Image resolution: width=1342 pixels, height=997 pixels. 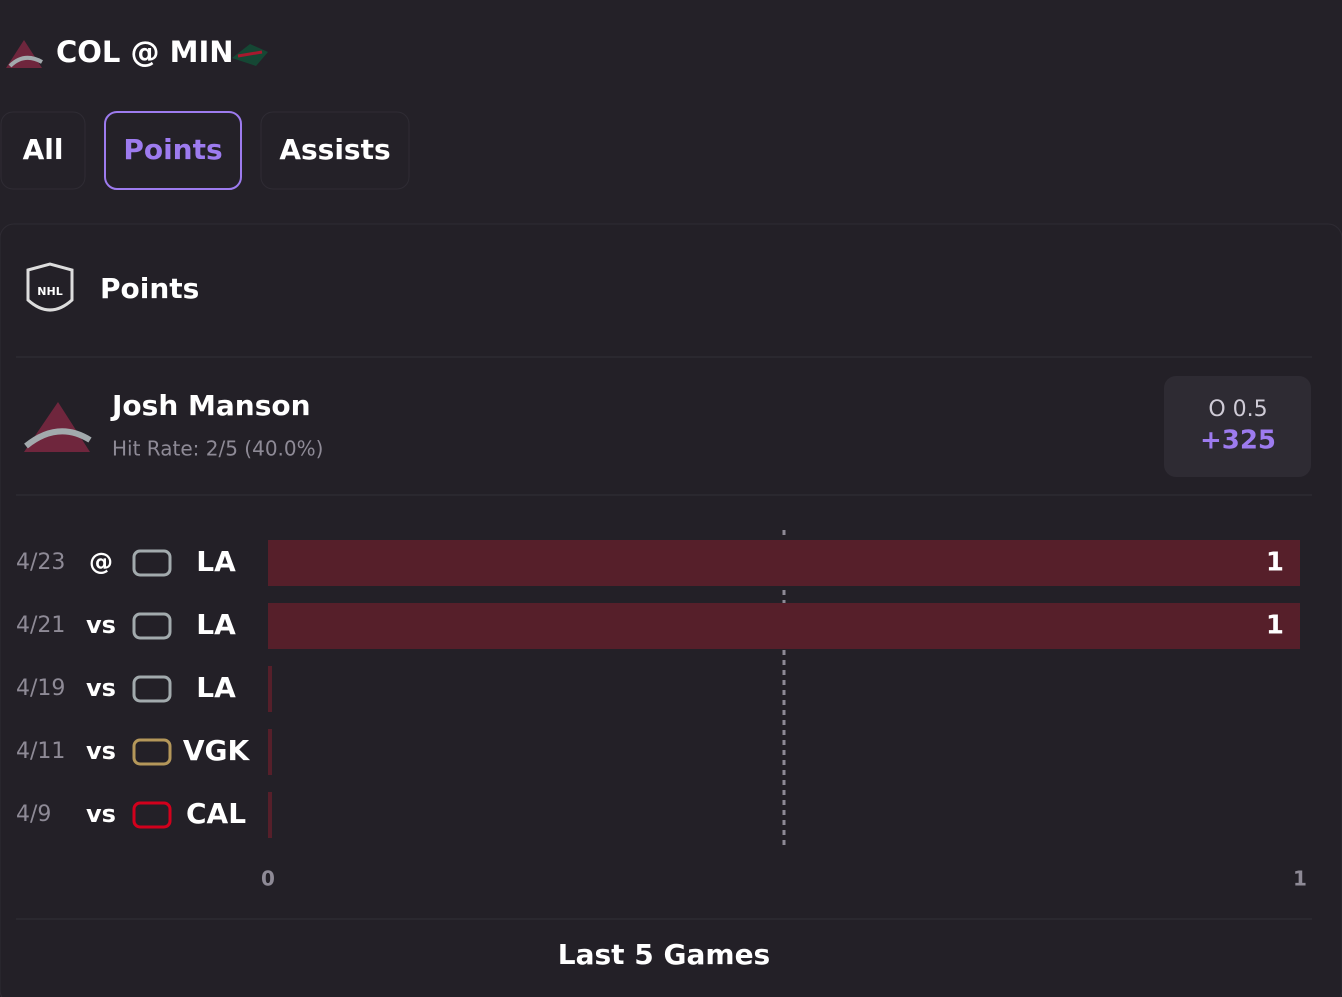 What do you see at coordinates (1216, 409) in the screenshot?
I see `prop-side: O` at bounding box center [1216, 409].